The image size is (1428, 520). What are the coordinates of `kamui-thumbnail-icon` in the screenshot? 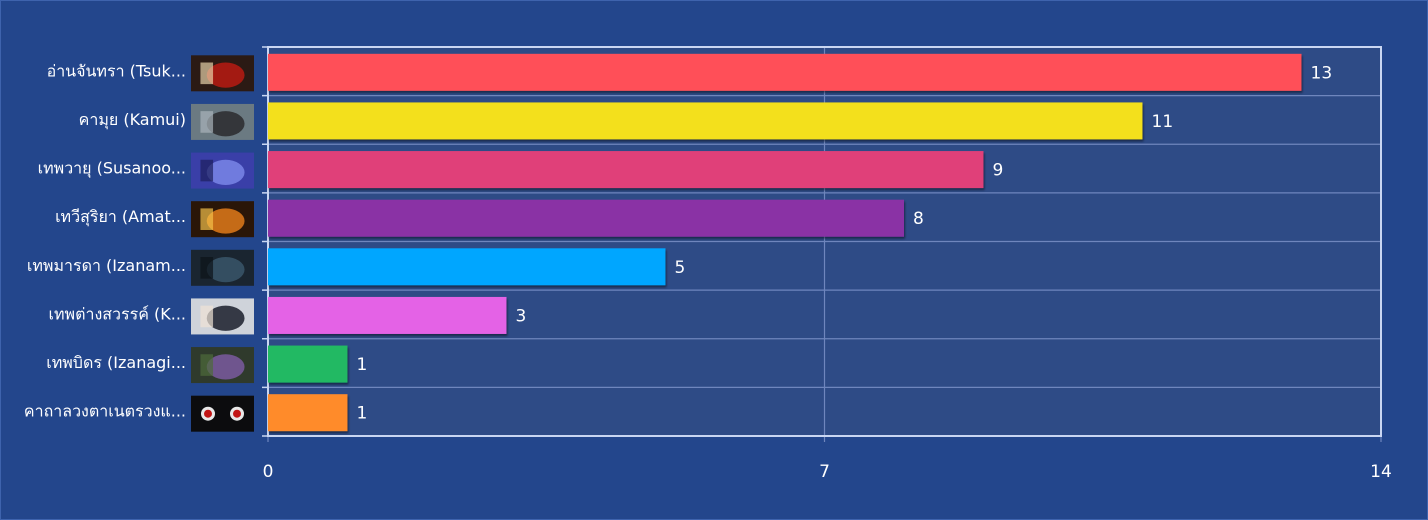 It's located at (222, 121).